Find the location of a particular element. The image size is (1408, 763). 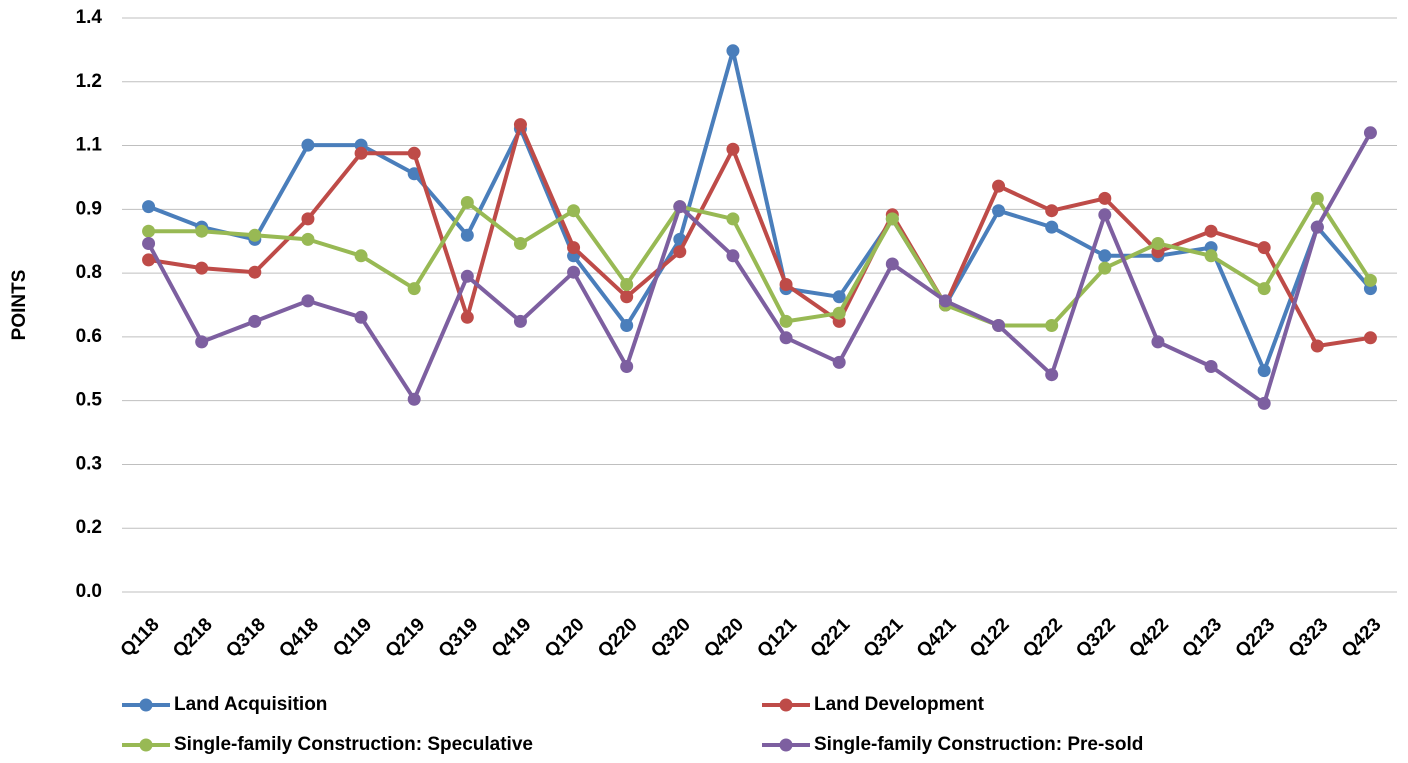

x-tick-label: Q321 is located at coordinates (884, 638).